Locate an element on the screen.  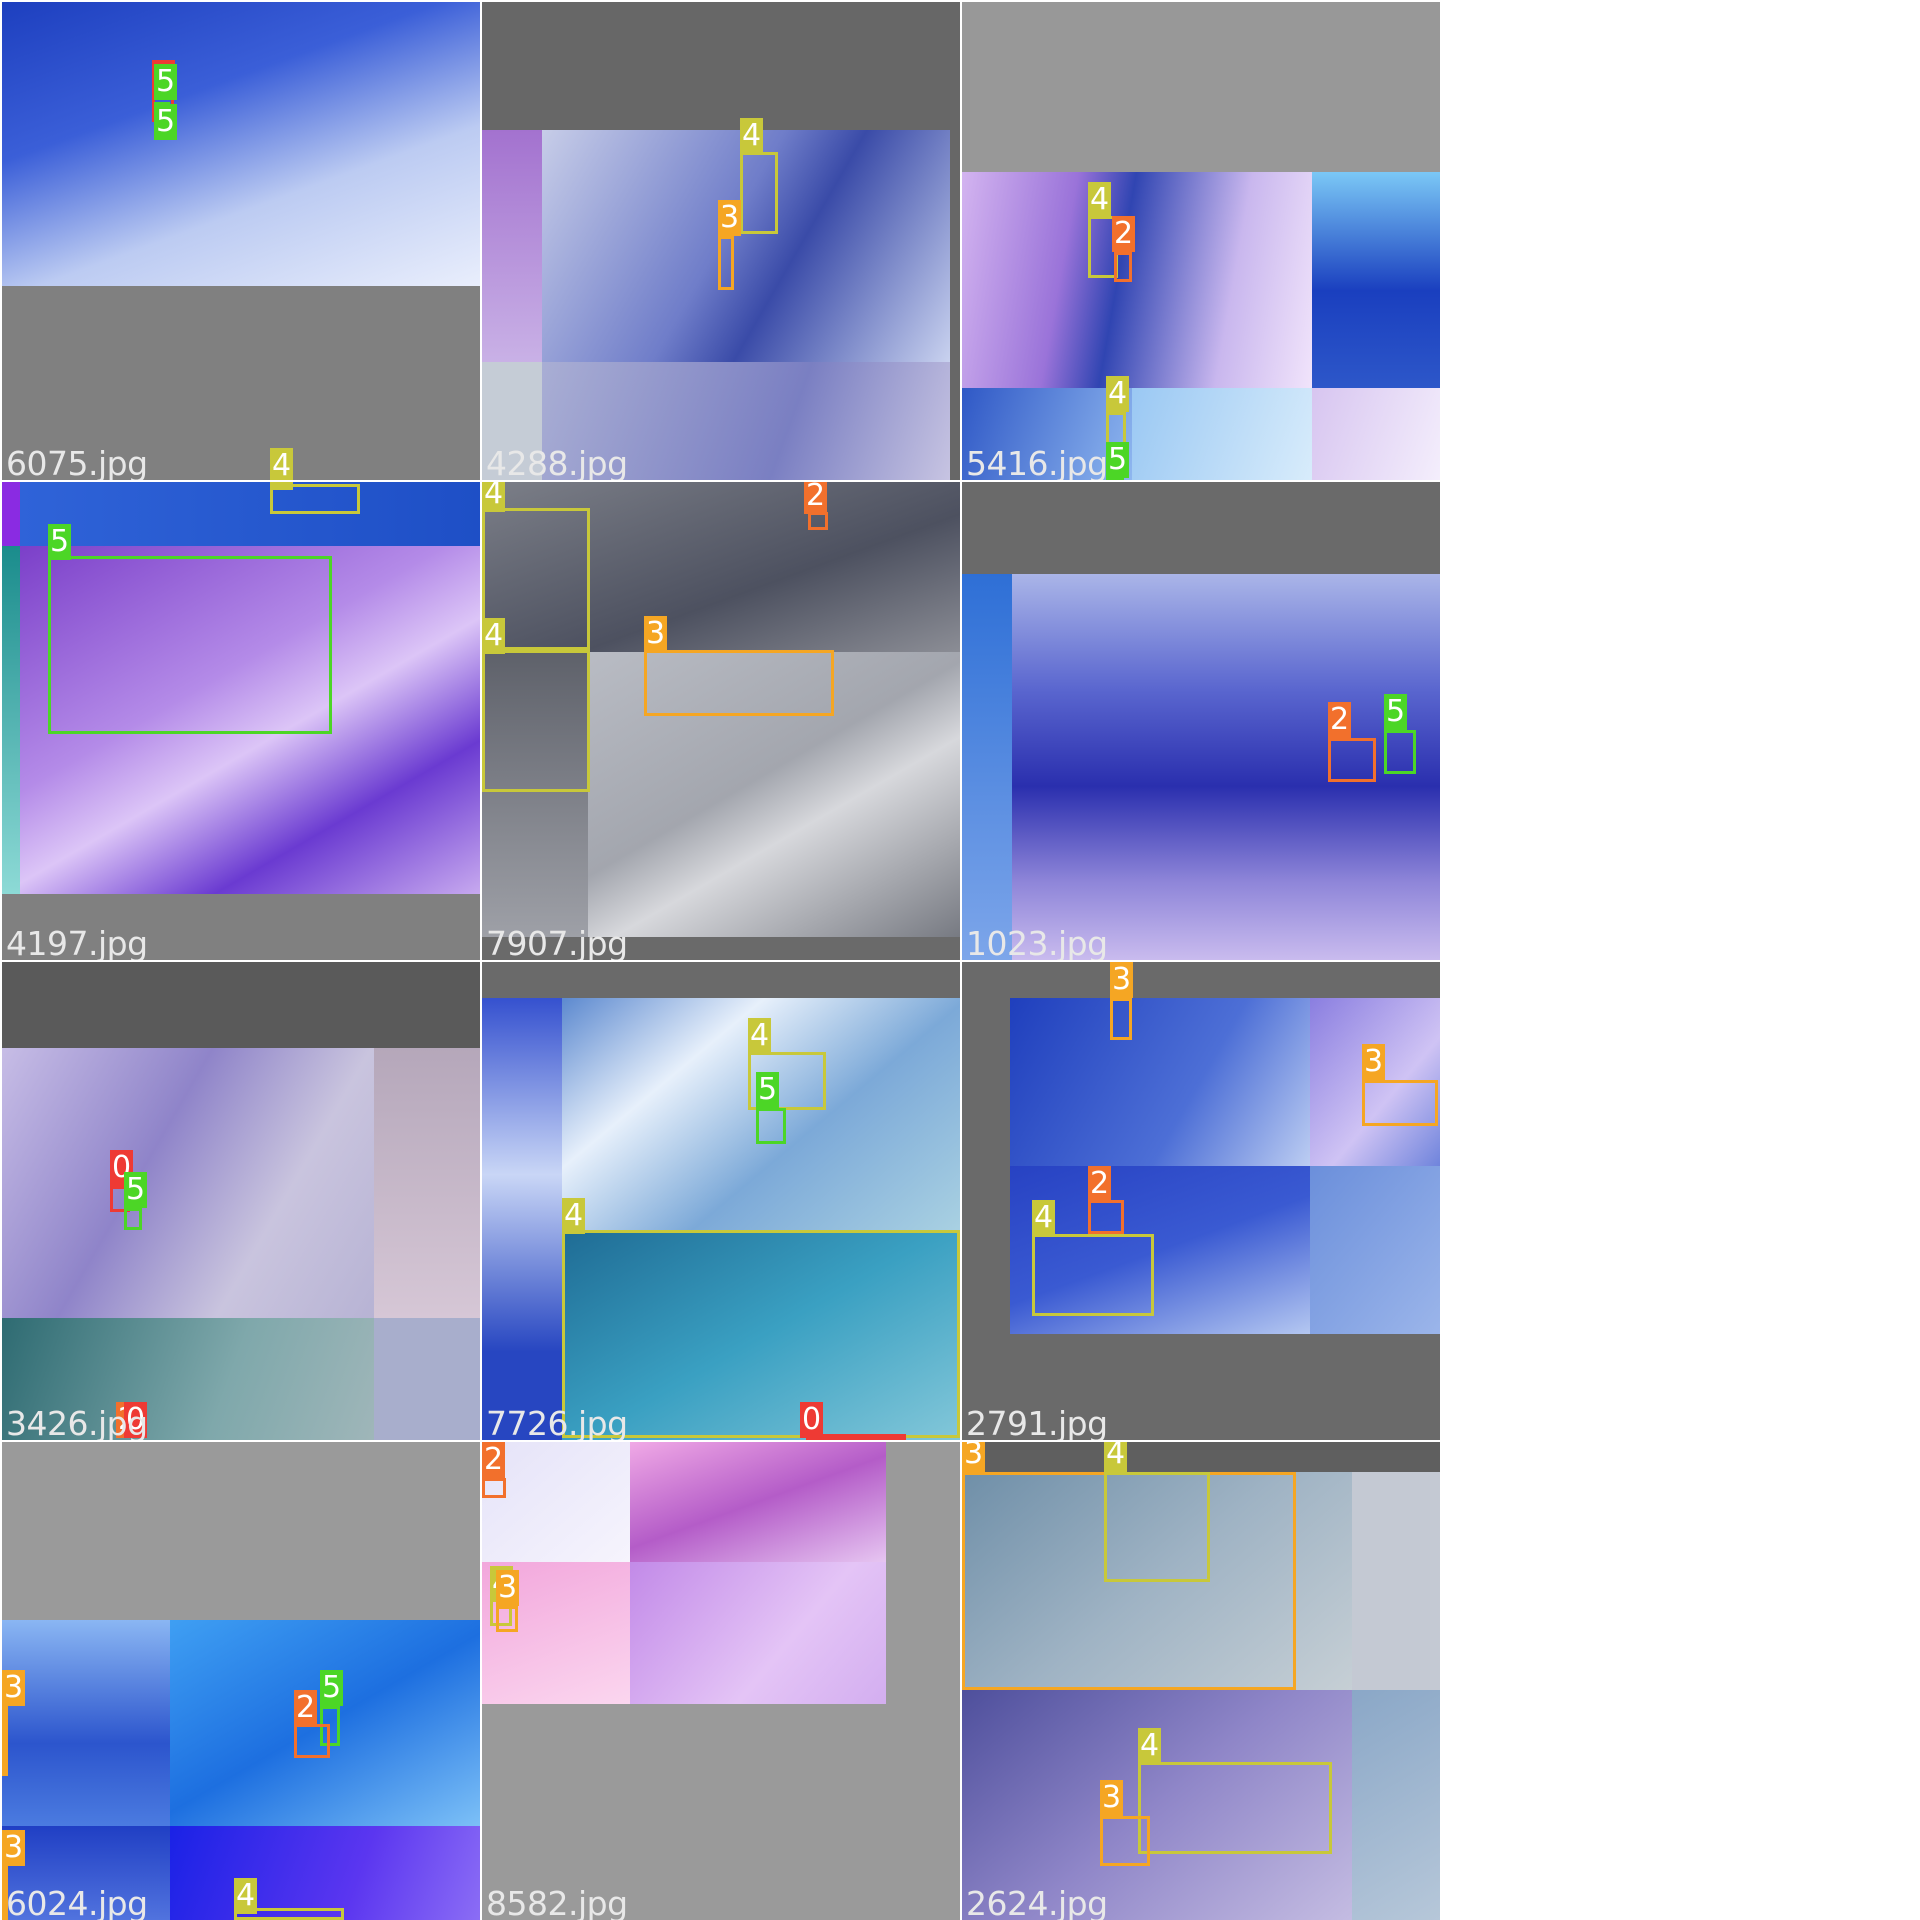
tile-filename: 6075.jpg is located at coordinates (77, 462).